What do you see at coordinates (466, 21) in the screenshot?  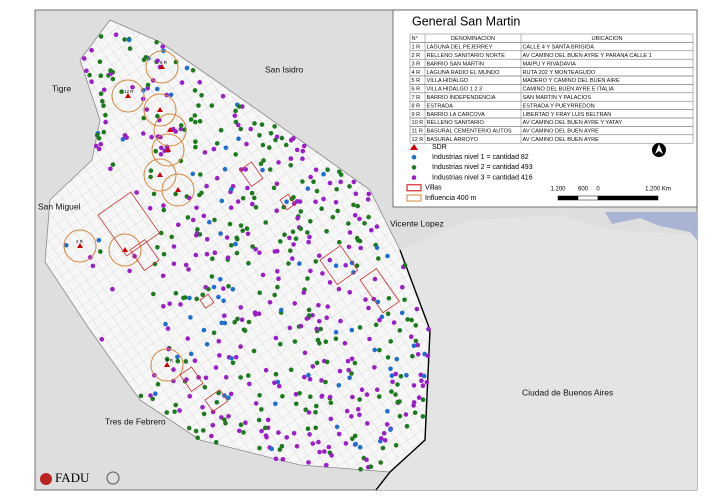 I see `title: General San Martin` at bounding box center [466, 21].